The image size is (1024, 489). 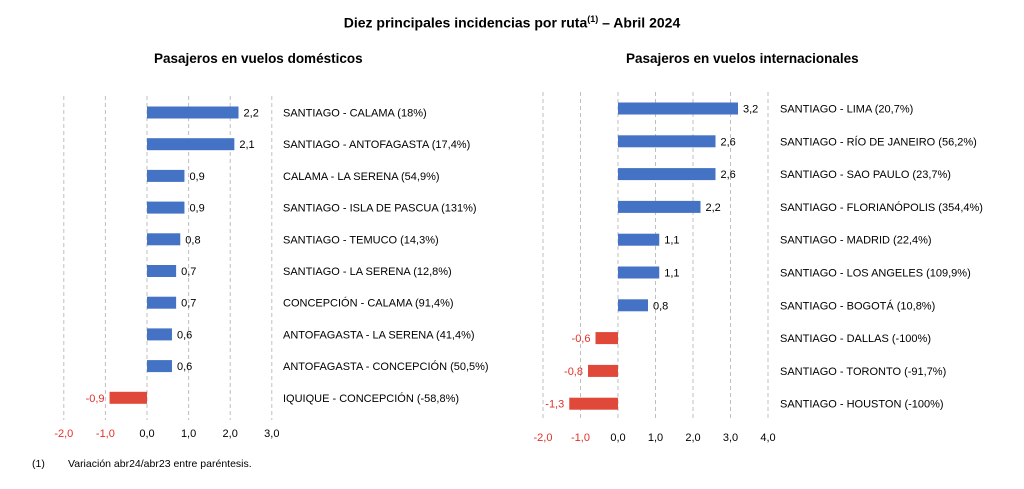 I want to click on domestic-tick-label: 3,0, so click(x=271, y=434).